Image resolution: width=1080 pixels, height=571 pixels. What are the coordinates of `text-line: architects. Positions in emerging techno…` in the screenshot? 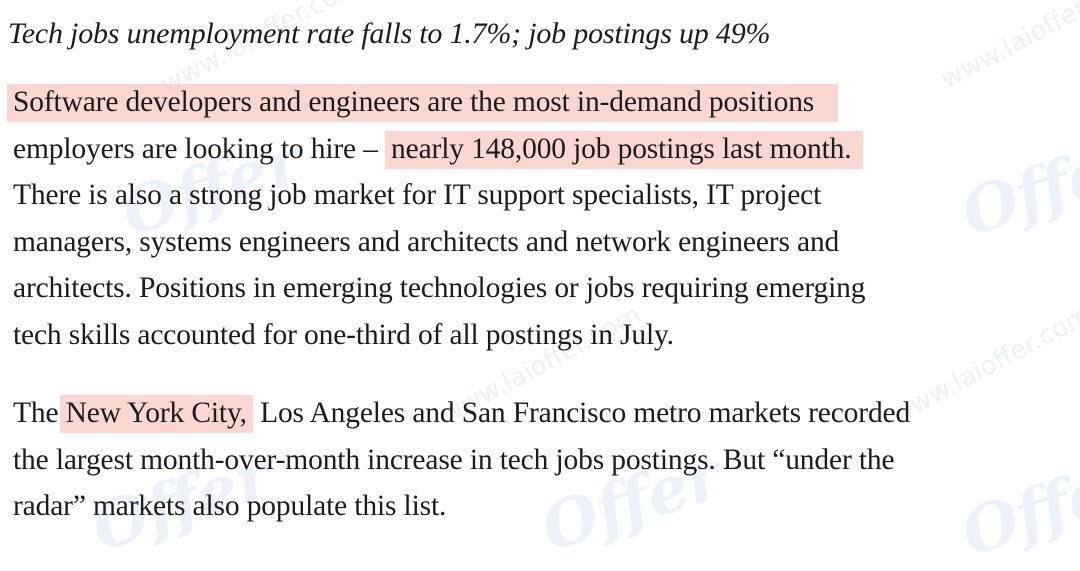 It's located at (439, 288).